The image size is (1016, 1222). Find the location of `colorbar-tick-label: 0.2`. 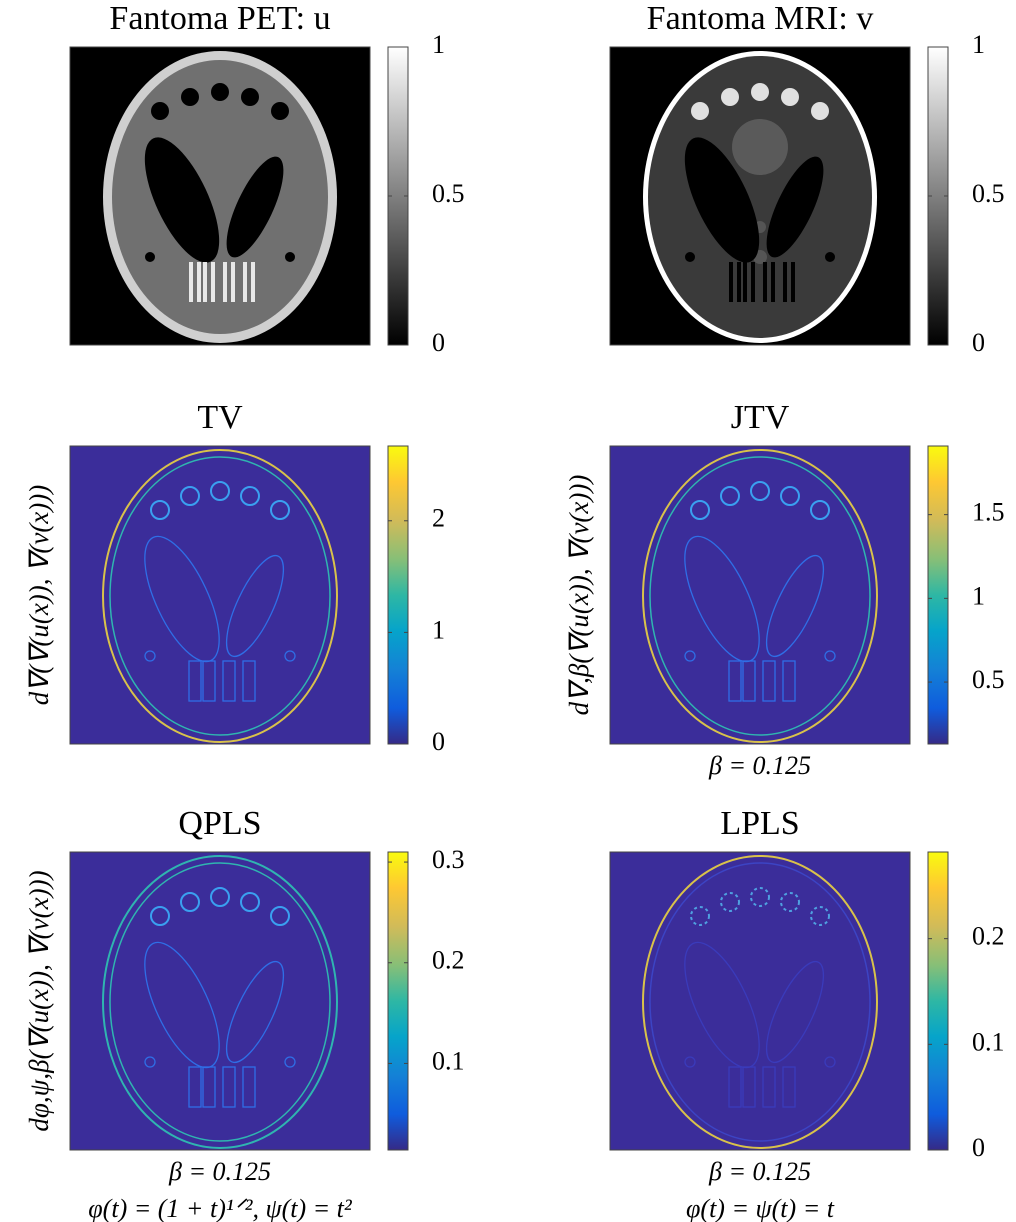

colorbar-tick-label: 0.2 is located at coordinates (988, 936).